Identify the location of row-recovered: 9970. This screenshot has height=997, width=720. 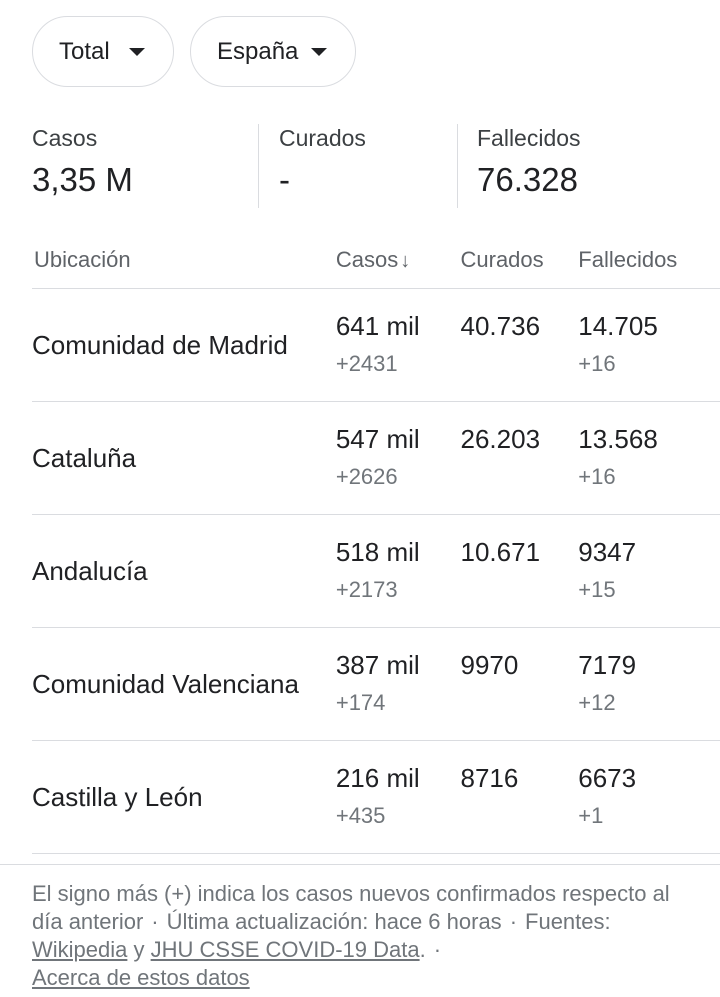
(489, 665).